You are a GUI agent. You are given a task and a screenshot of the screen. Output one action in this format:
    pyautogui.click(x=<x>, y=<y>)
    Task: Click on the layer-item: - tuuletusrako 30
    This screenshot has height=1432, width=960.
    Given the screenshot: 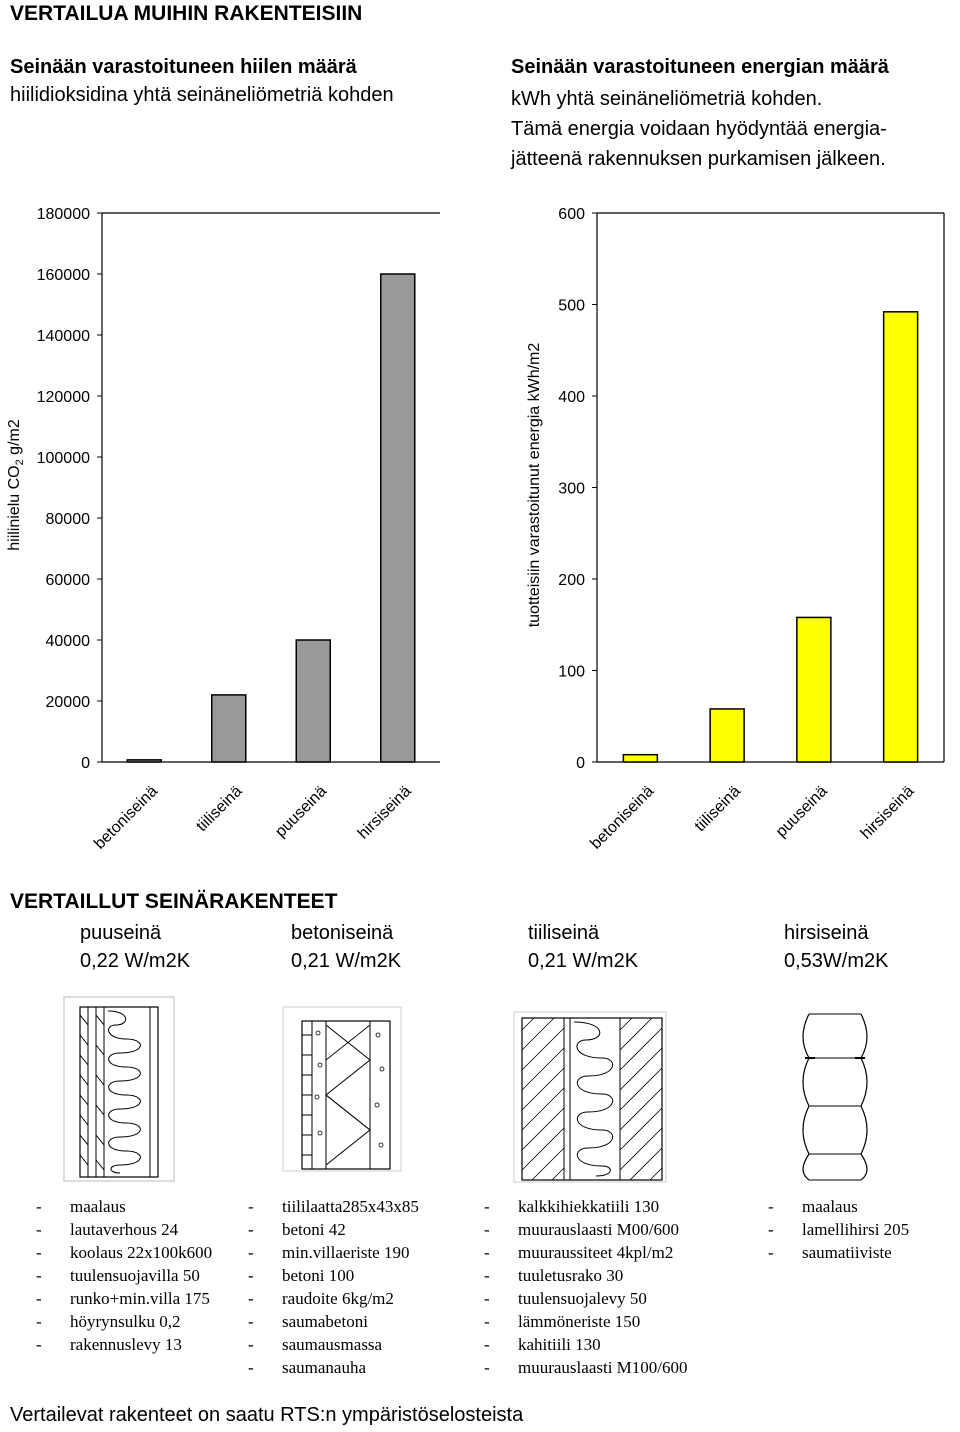 What is the action you would take?
    pyautogui.click(x=554, y=1275)
    